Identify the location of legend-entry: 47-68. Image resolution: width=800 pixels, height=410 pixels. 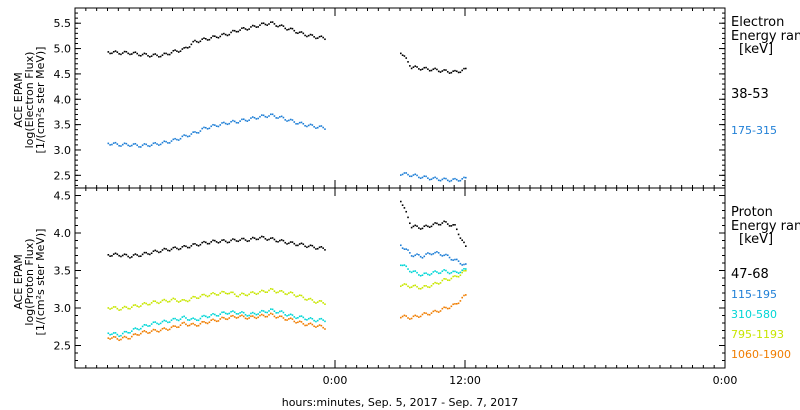
(750, 274).